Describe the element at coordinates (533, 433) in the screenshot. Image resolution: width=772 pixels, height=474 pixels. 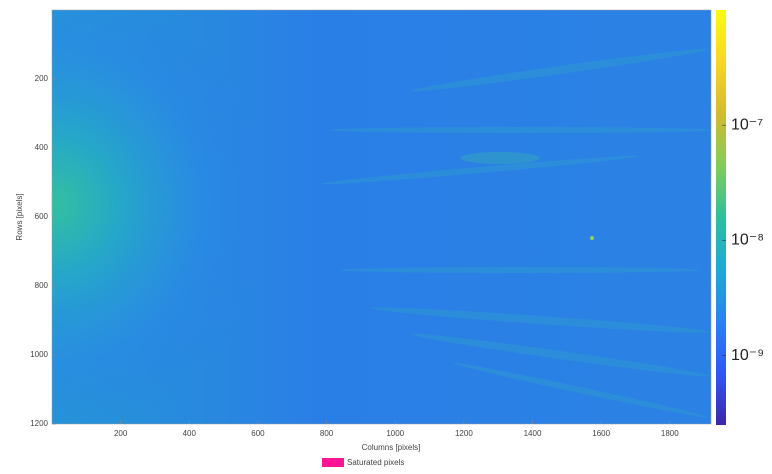
I see `x-tick-label: 1400` at that location.